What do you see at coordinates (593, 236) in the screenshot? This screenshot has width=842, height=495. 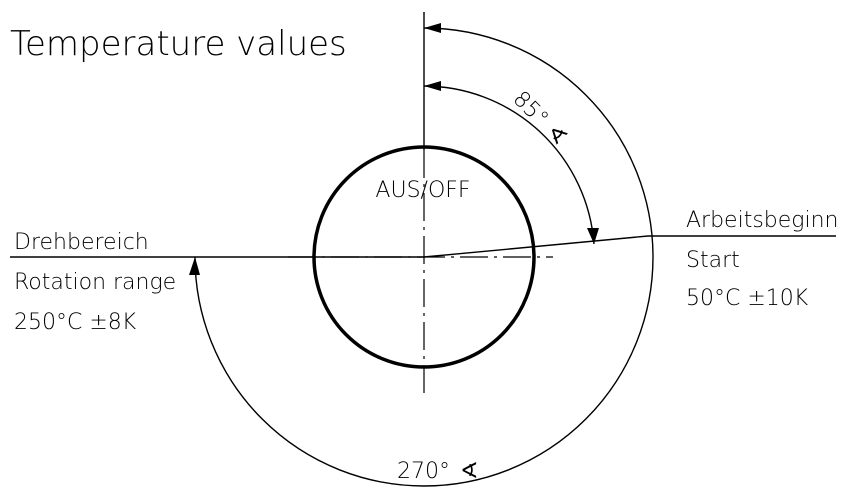 I see `angle-85-arrowhead-bottom` at bounding box center [593, 236].